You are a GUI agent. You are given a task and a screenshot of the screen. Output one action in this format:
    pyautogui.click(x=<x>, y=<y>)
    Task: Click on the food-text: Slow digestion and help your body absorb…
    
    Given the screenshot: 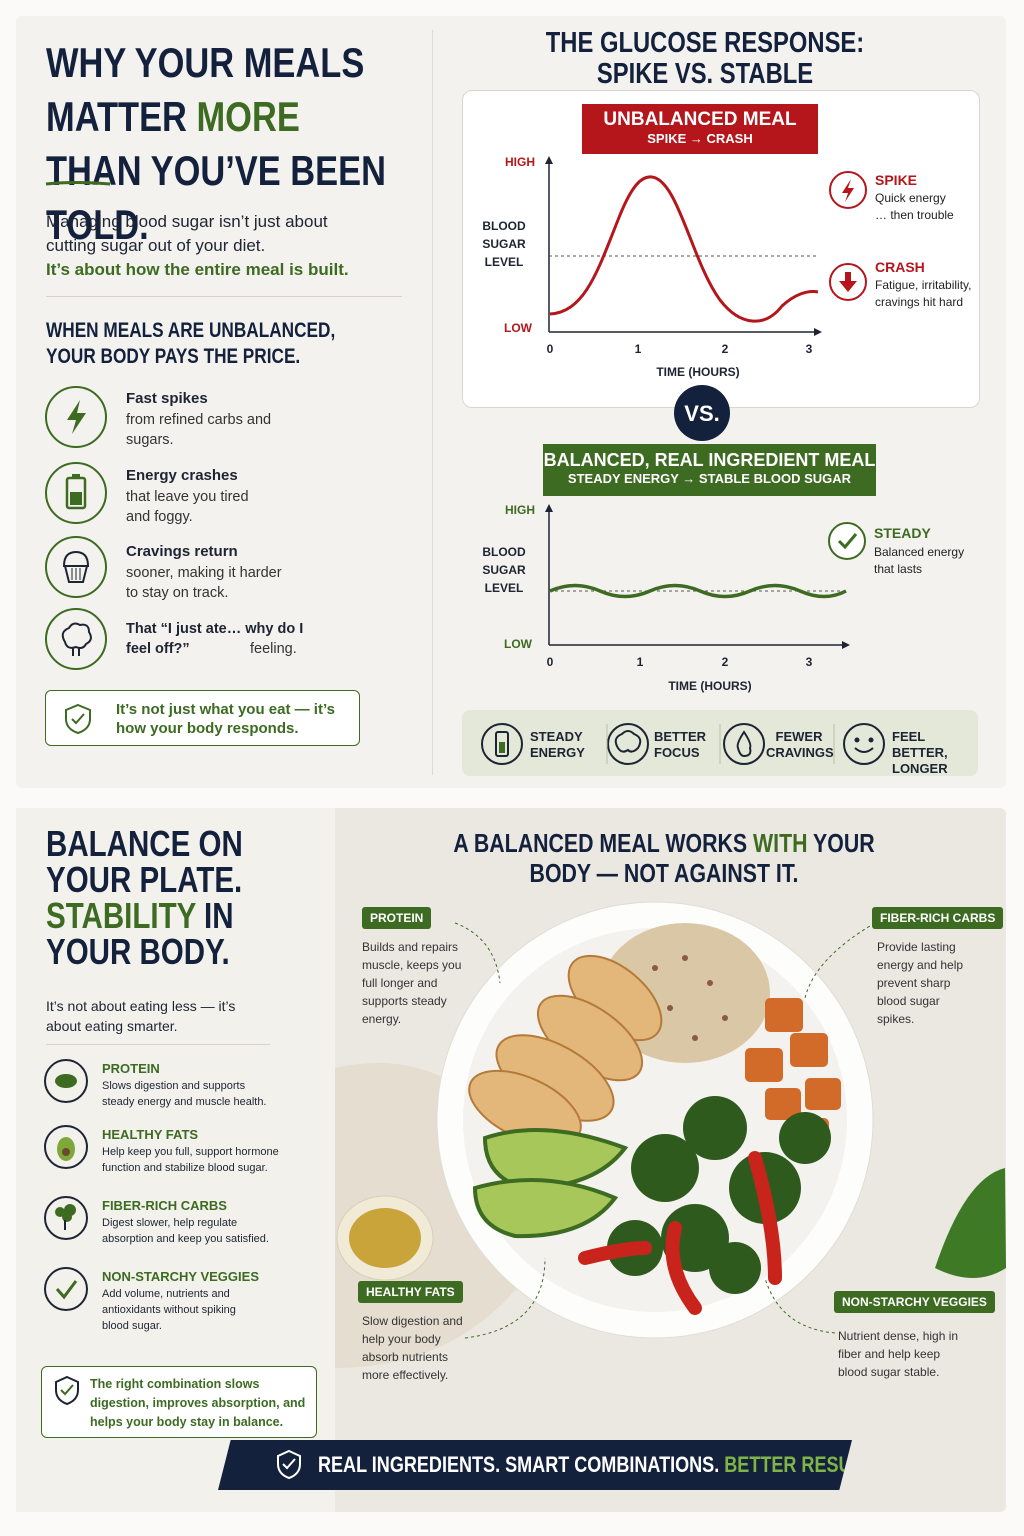 What is the action you would take?
    pyautogui.click(x=412, y=1348)
    